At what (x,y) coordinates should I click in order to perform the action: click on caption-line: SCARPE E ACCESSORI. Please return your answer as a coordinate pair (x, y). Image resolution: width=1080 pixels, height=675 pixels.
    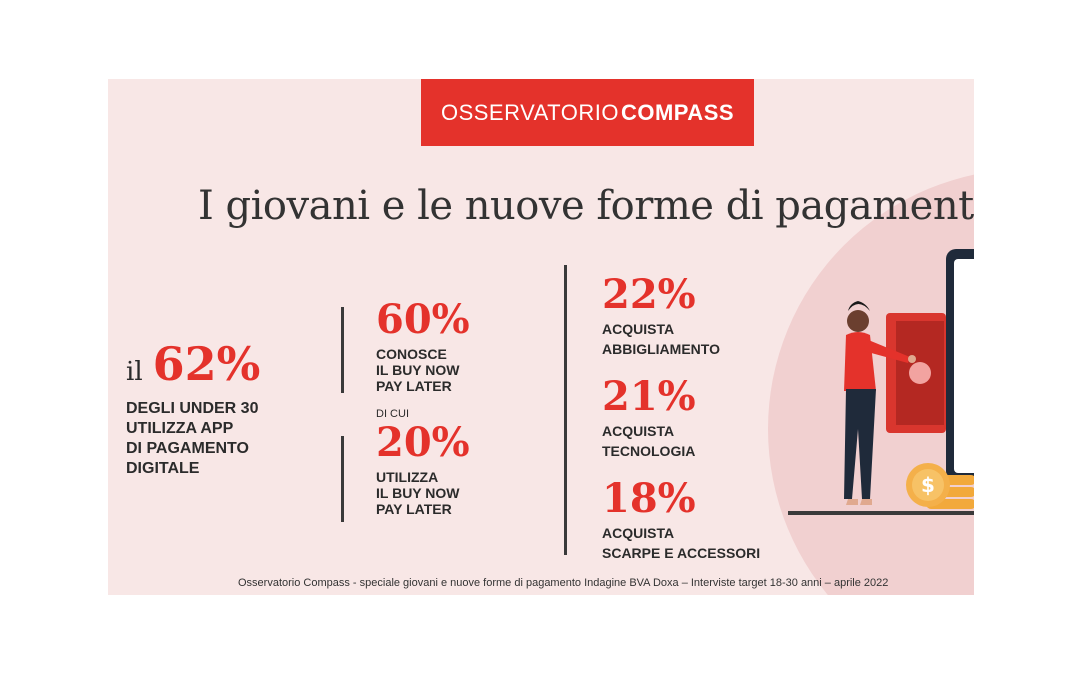
    Looking at the image, I should click on (681, 553).